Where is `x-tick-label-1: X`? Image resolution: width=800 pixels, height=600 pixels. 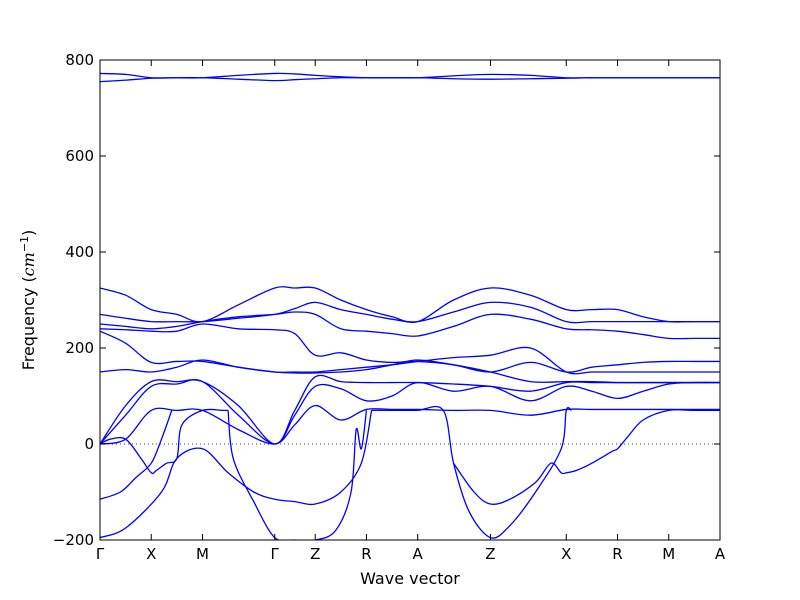 x-tick-label-1: X is located at coordinates (151, 554).